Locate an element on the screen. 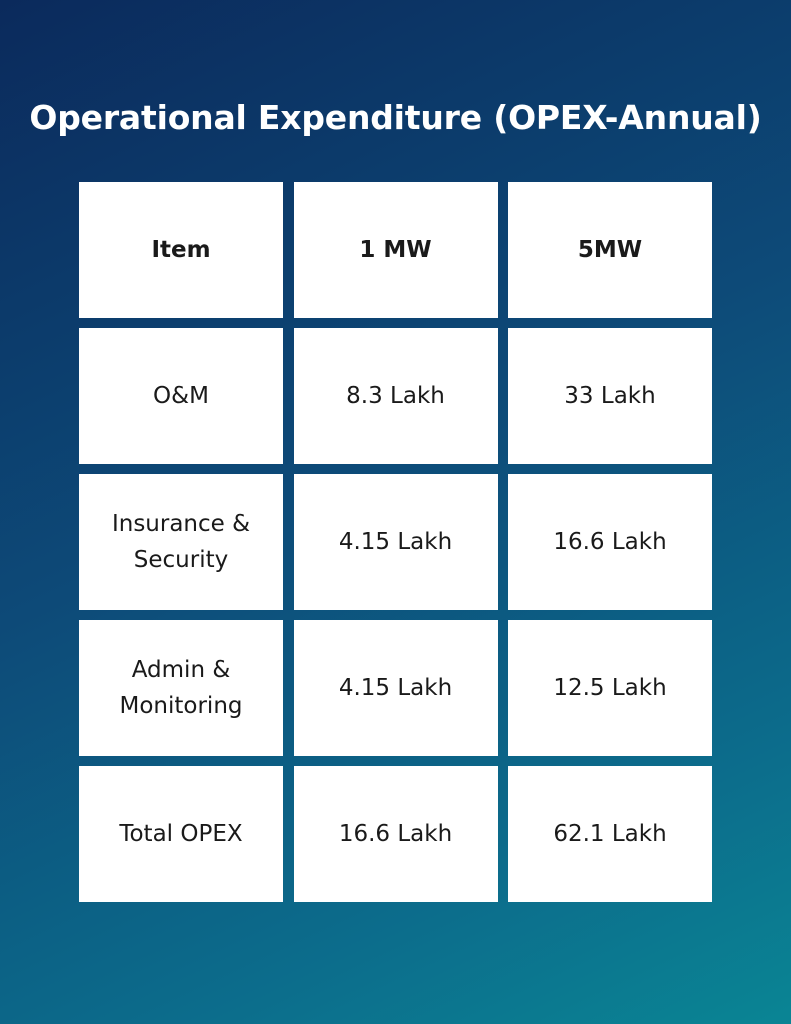  row-total-item: Total OPEX is located at coordinates (181, 834).